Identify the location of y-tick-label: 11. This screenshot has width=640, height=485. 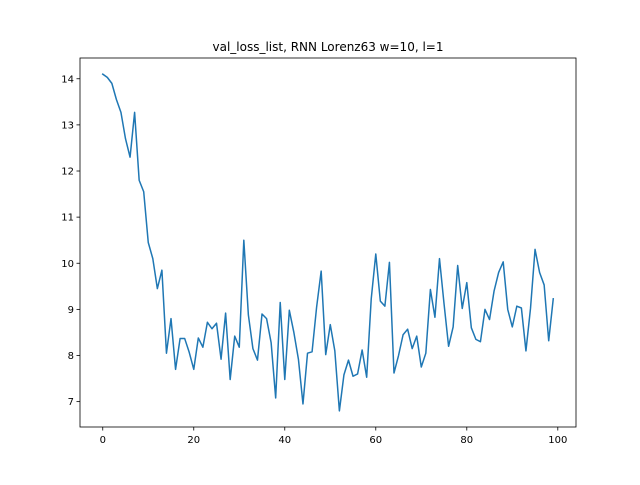
(67, 218).